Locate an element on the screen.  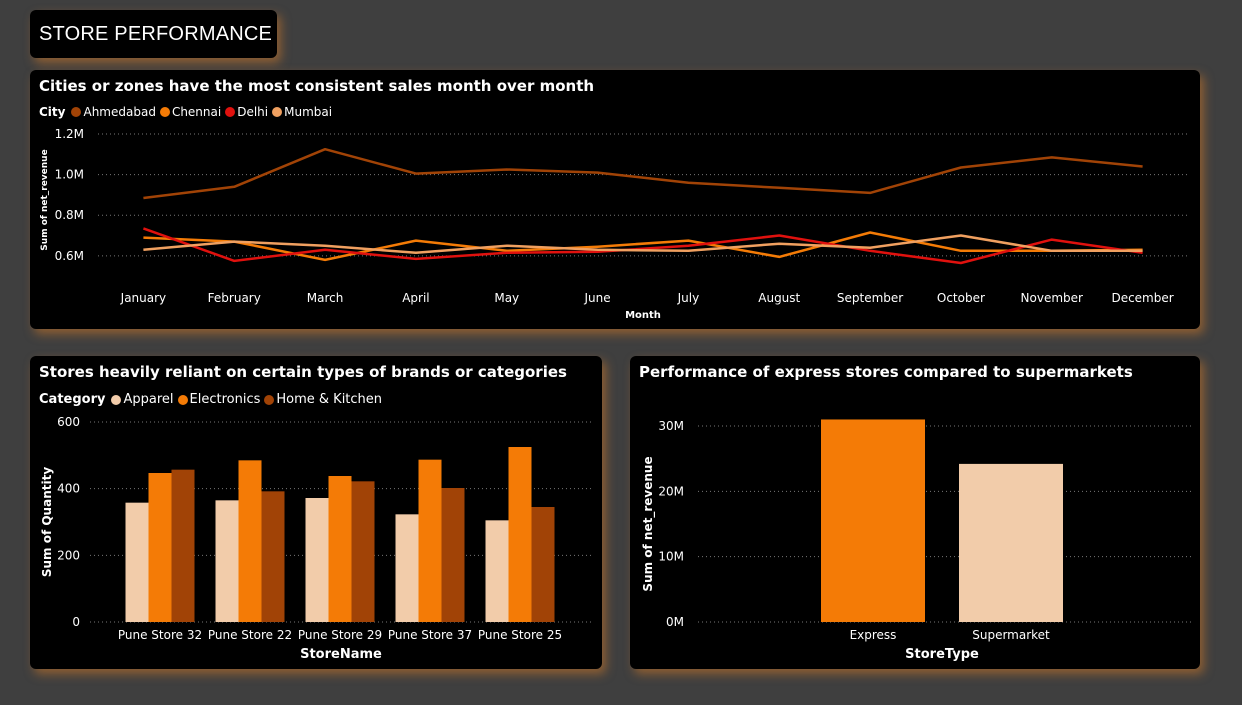
legend-label: Apparel is located at coordinates (148, 399).